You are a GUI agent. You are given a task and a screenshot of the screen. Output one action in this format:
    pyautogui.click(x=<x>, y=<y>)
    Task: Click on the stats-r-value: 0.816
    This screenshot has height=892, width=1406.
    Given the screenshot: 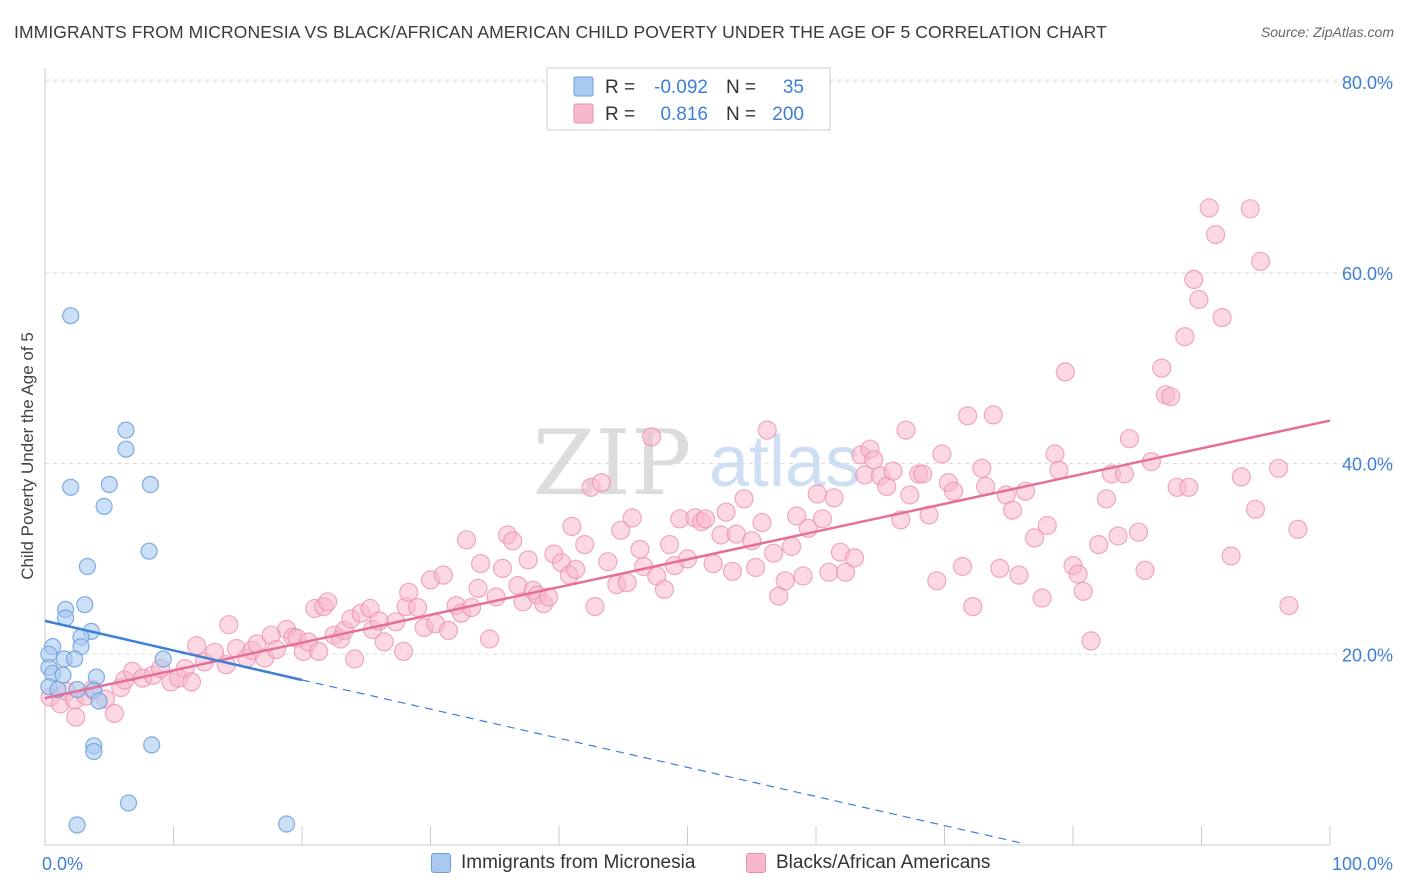 What is the action you would take?
    pyautogui.click(x=684, y=114)
    